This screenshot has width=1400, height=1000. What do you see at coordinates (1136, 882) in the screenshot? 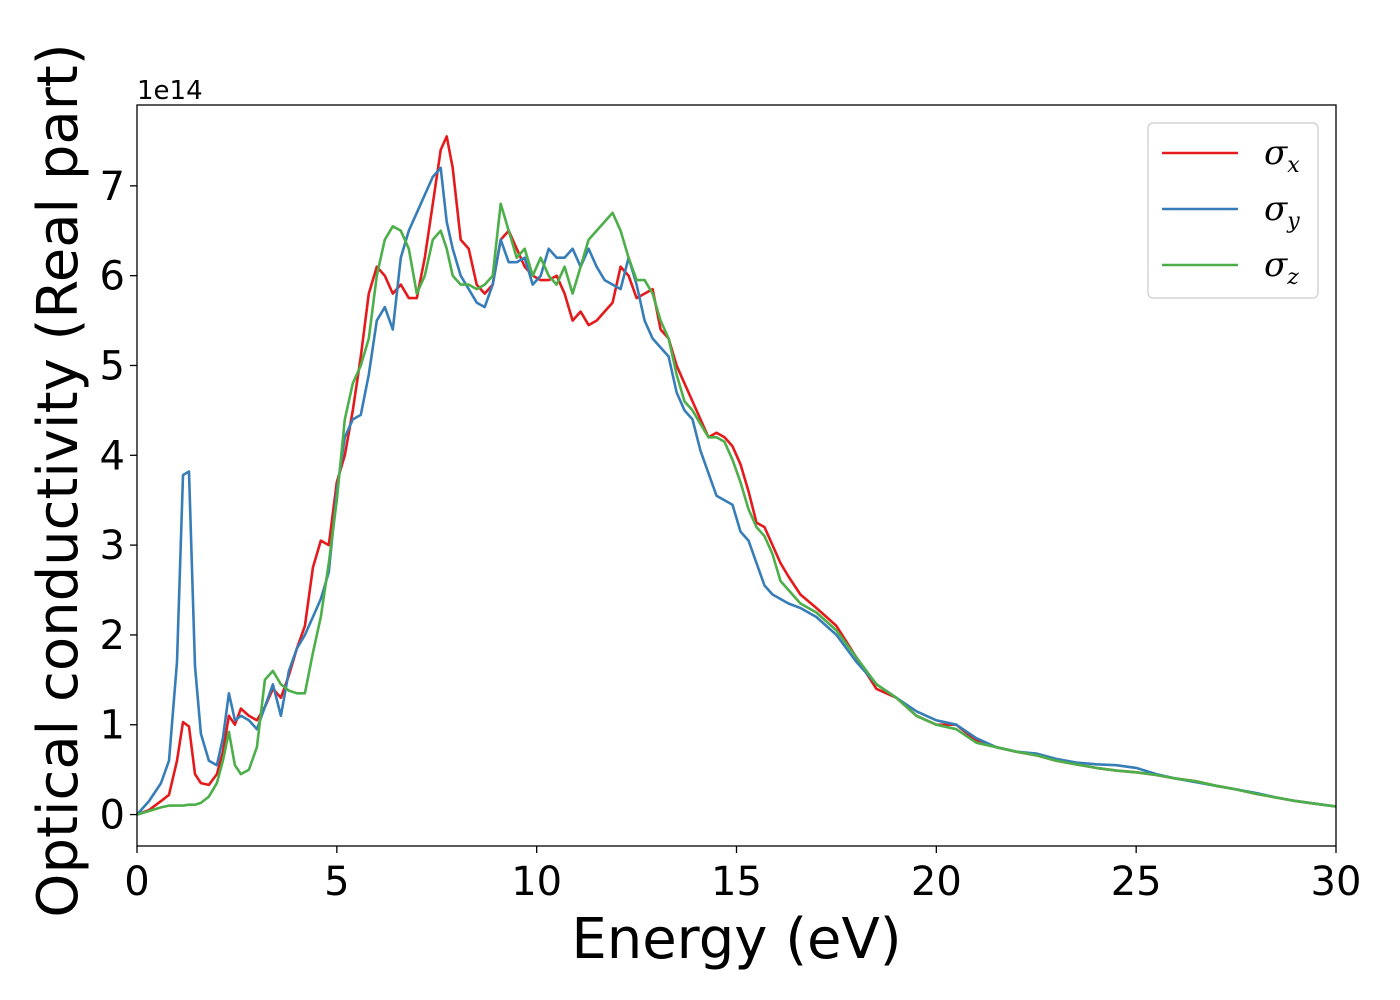
I see `x-tick-label: 25` at bounding box center [1136, 882].